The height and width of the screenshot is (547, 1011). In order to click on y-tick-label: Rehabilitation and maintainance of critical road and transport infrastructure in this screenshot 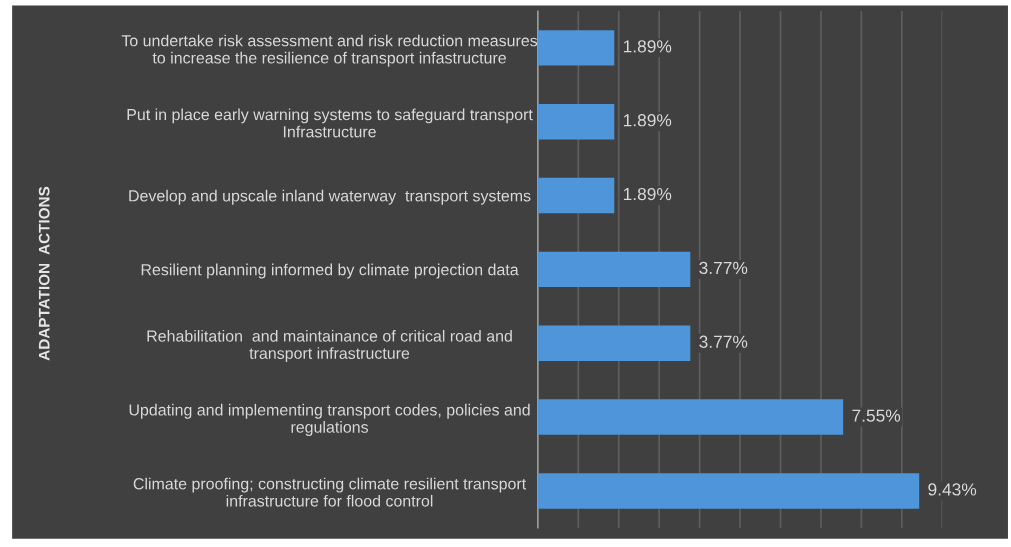, I will do `click(329, 346)`.